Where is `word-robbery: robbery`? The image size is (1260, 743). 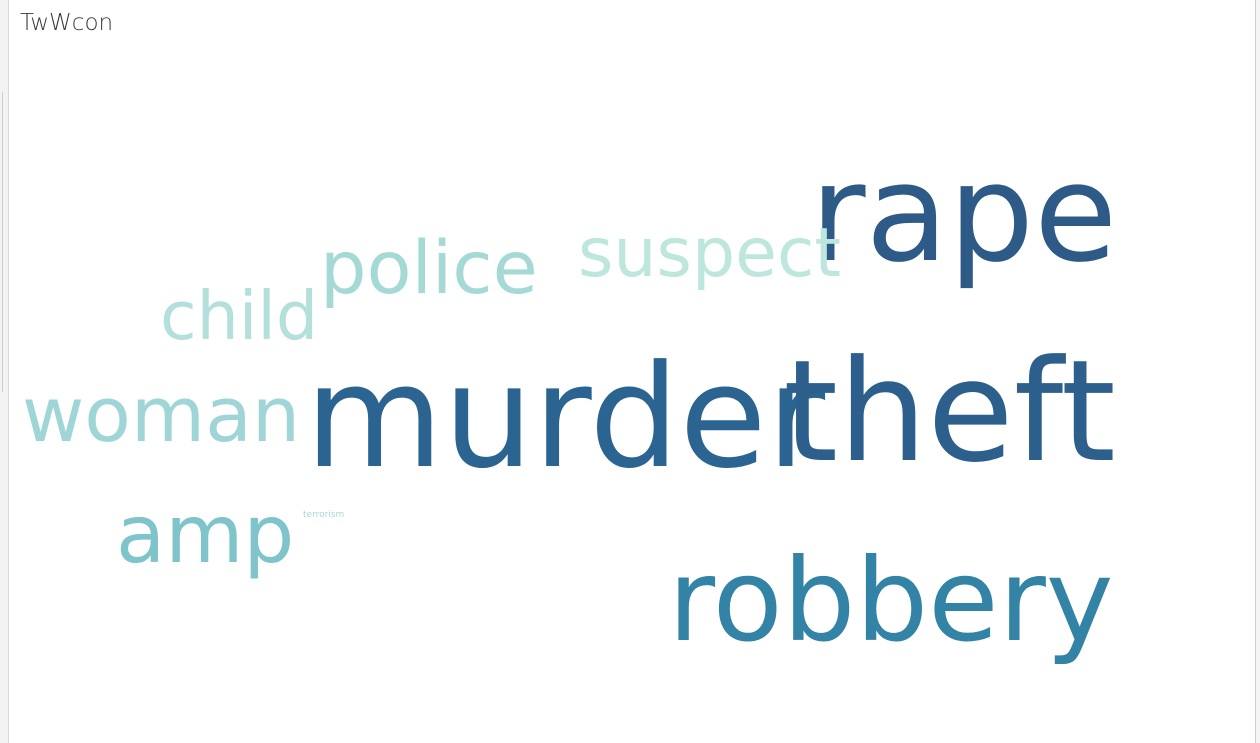
word-robbery: robbery is located at coordinates (891, 601).